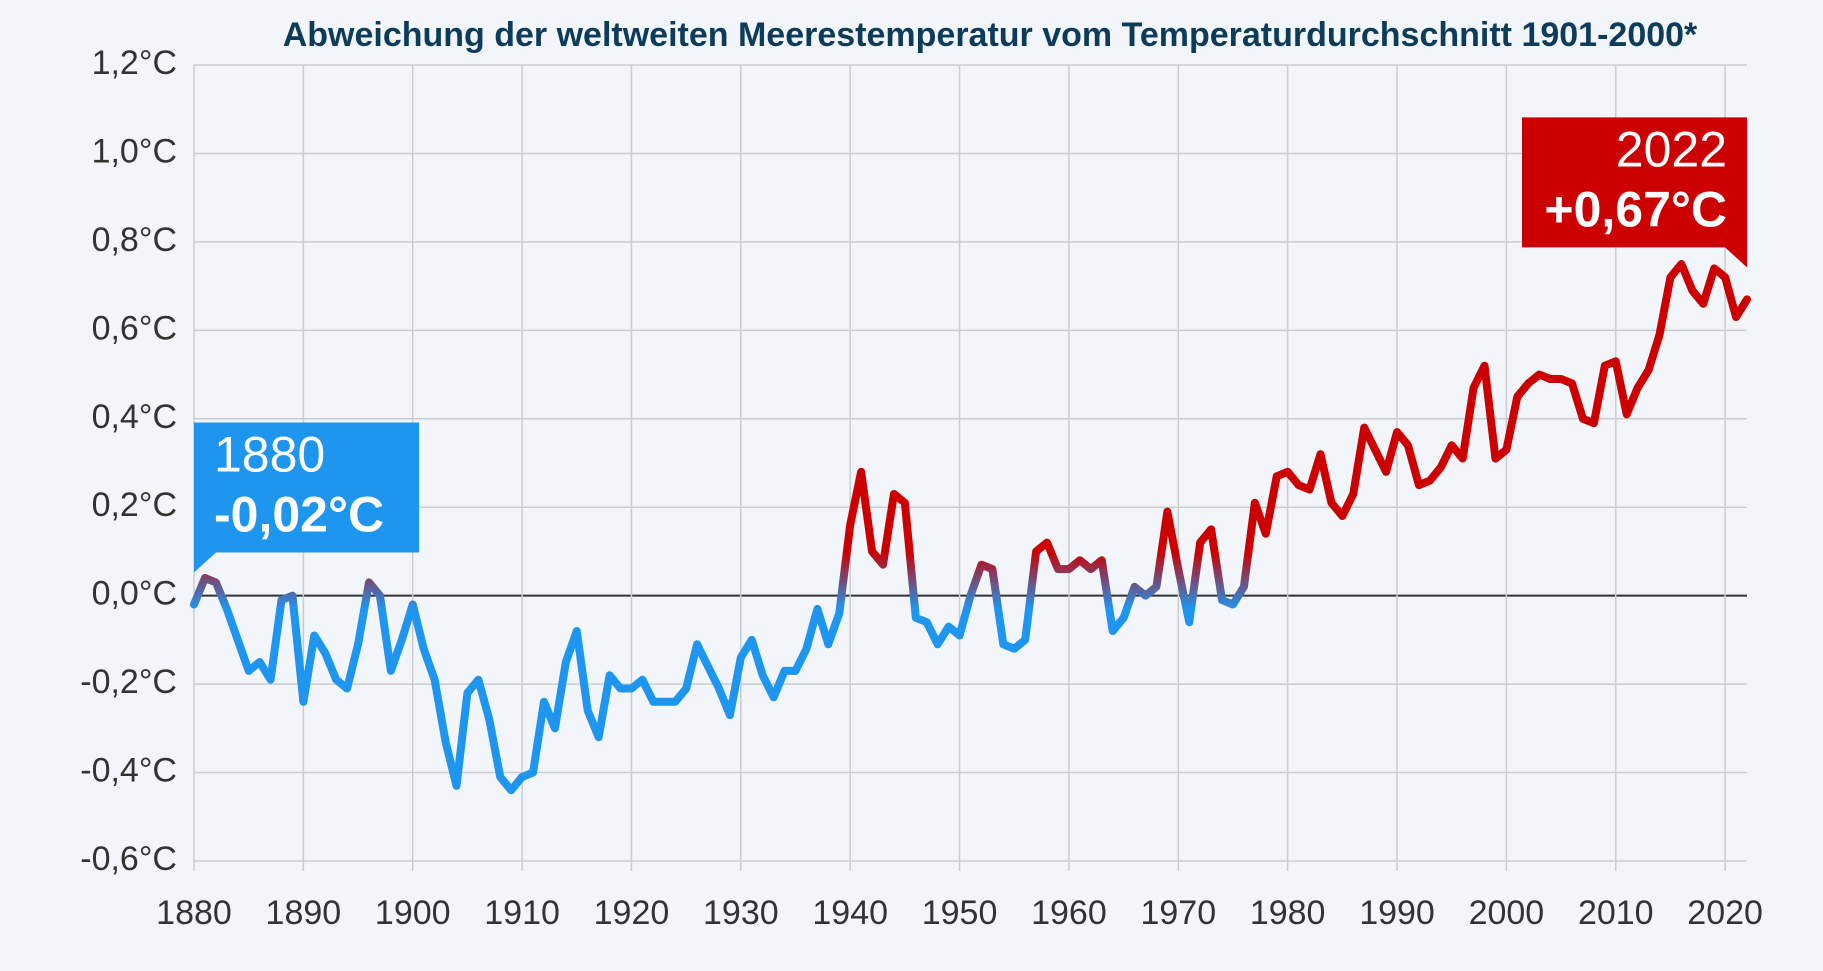 This screenshot has width=1823, height=971. What do you see at coordinates (134, 417) in the screenshot?
I see `y-tick-label: 0,4°C` at bounding box center [134, 417].